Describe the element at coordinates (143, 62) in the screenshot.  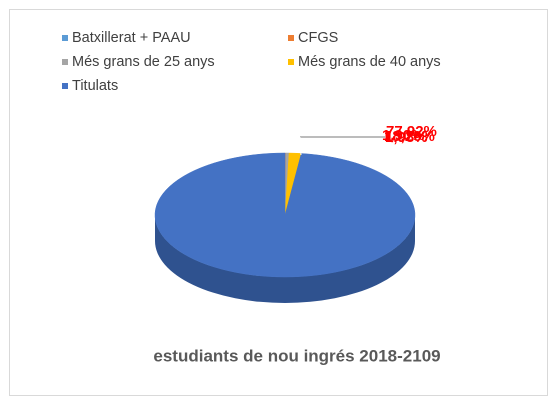
I see `legend-label: Més grans de 25 anys` at that location.